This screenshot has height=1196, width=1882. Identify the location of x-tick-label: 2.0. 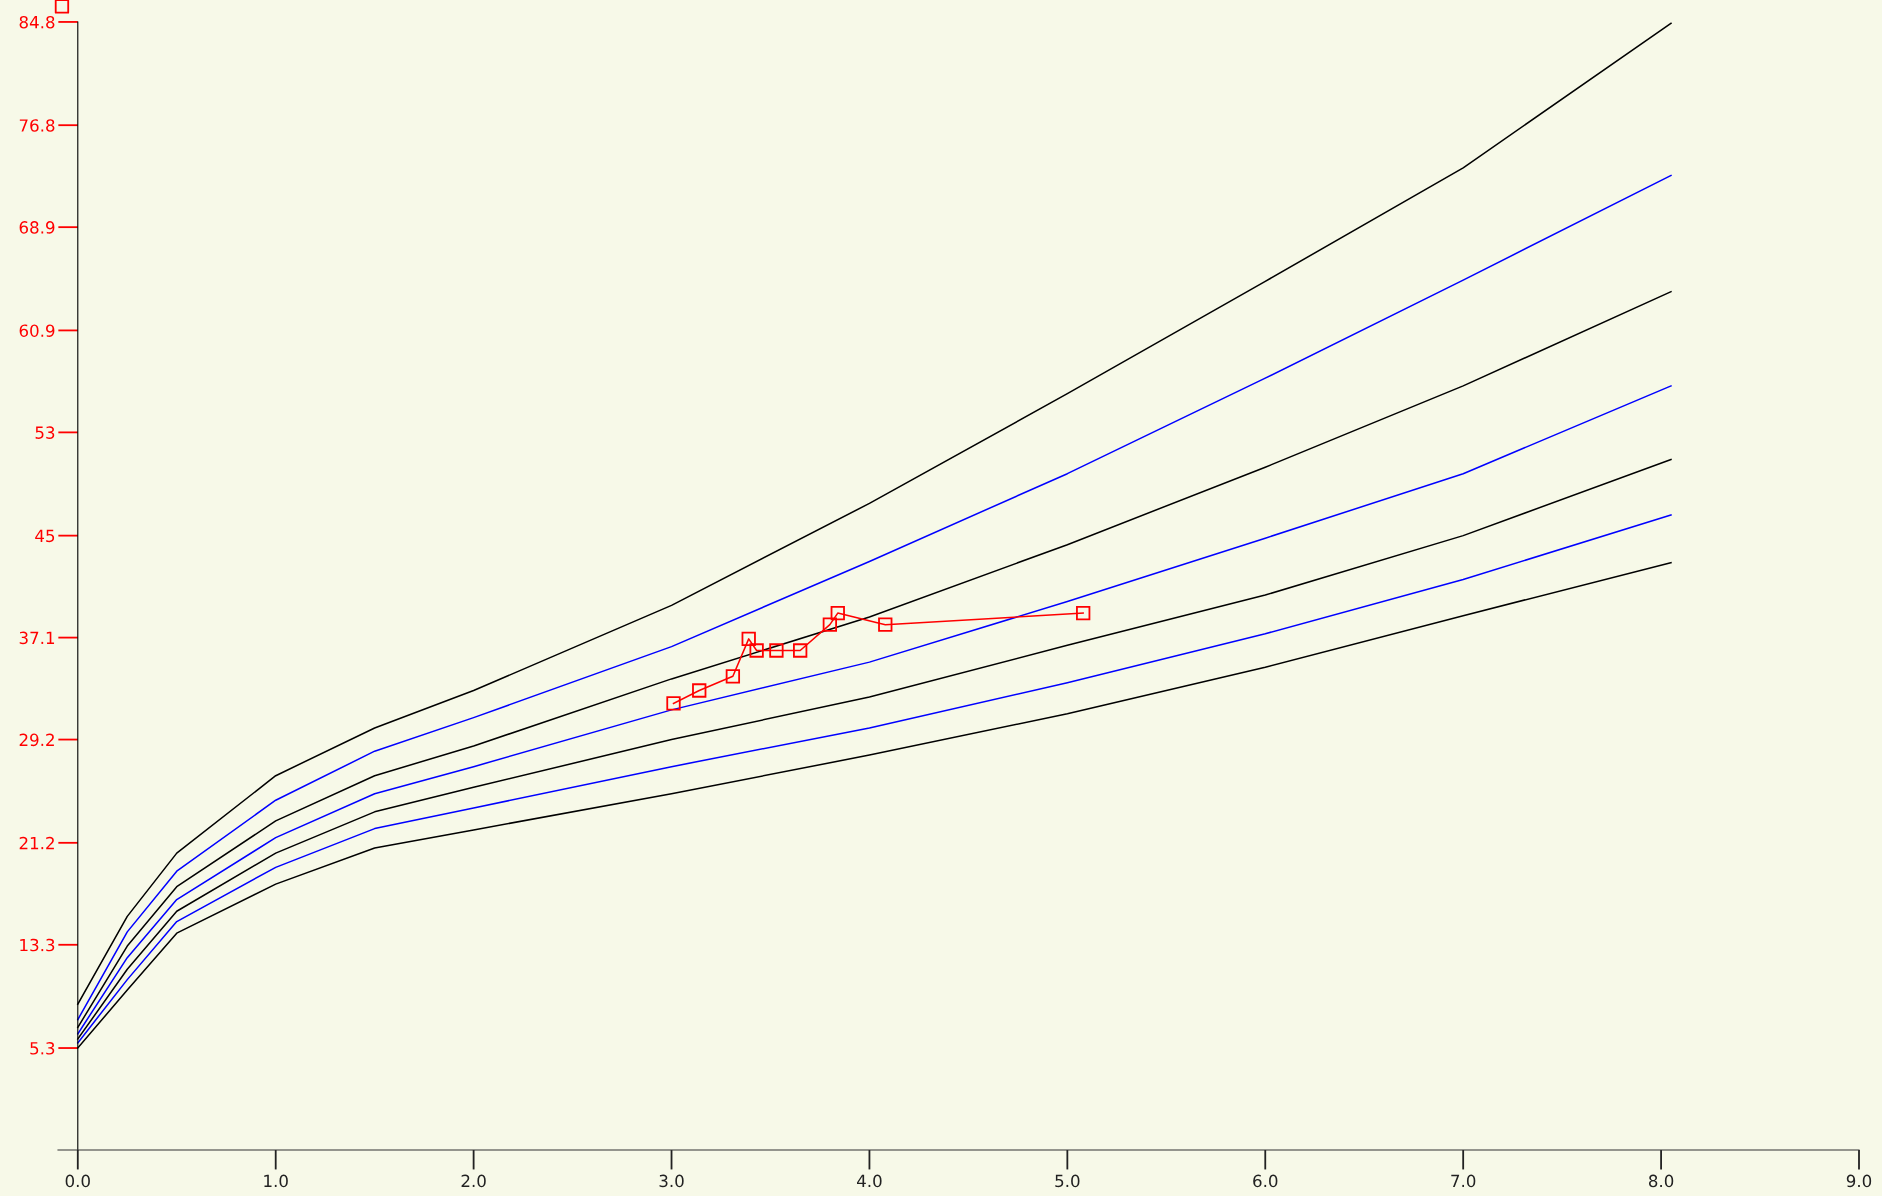
(473, 1181).